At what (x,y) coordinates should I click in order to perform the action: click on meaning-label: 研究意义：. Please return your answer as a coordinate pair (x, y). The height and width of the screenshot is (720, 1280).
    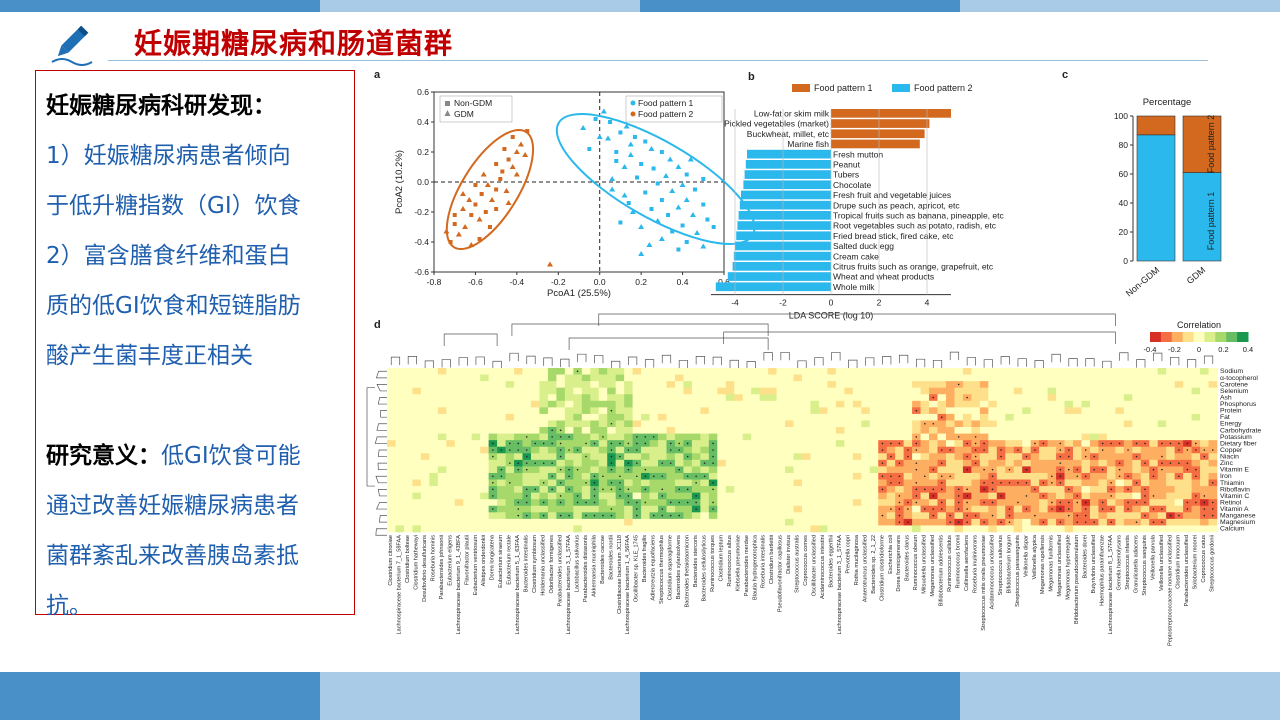
    Looking at the image, I should click on (103, 456).